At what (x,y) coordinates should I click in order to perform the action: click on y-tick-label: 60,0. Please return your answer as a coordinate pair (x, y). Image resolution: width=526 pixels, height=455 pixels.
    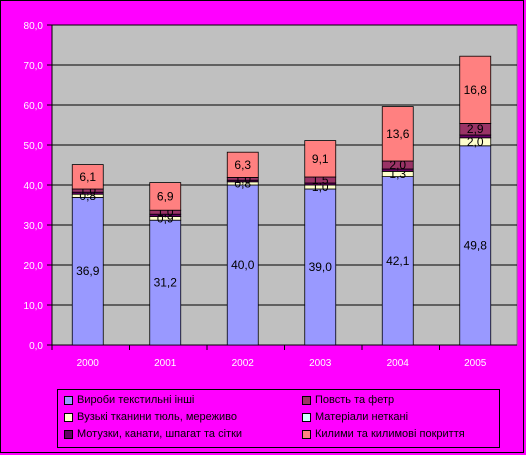
    Looking at the image, I should click on (34, 106).